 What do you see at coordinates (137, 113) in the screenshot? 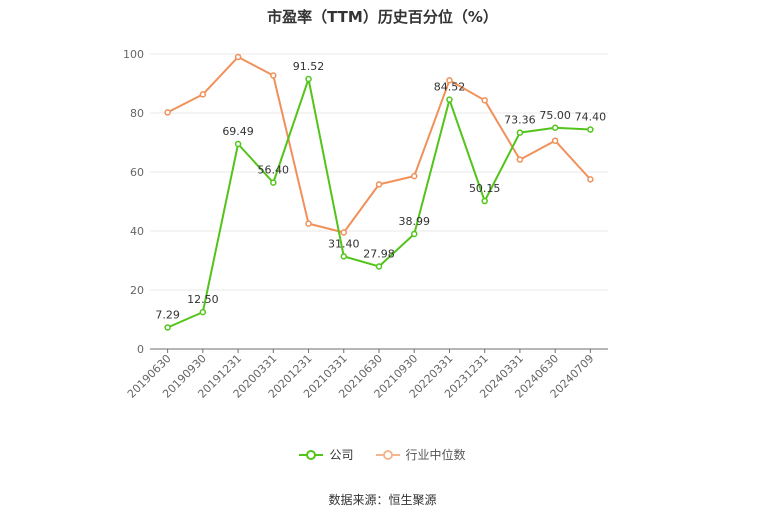
I see `y-tick-label: 80` at bounding box center [137, 113].